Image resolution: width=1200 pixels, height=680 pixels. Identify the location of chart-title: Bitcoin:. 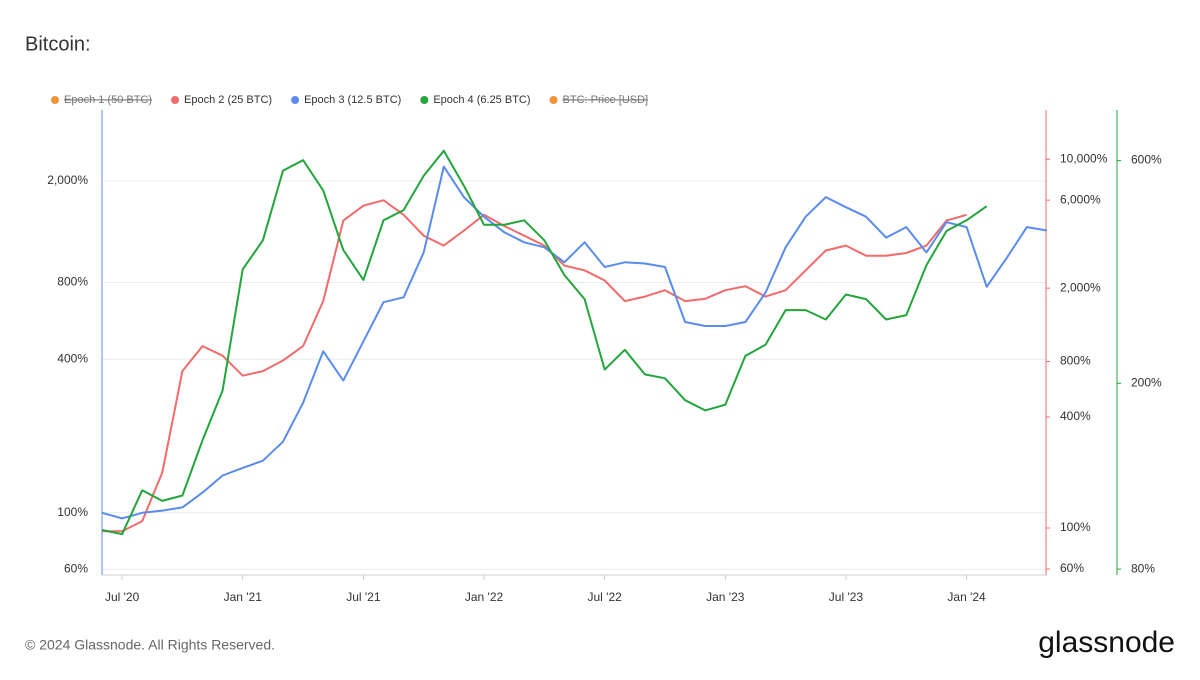
(58, 44).